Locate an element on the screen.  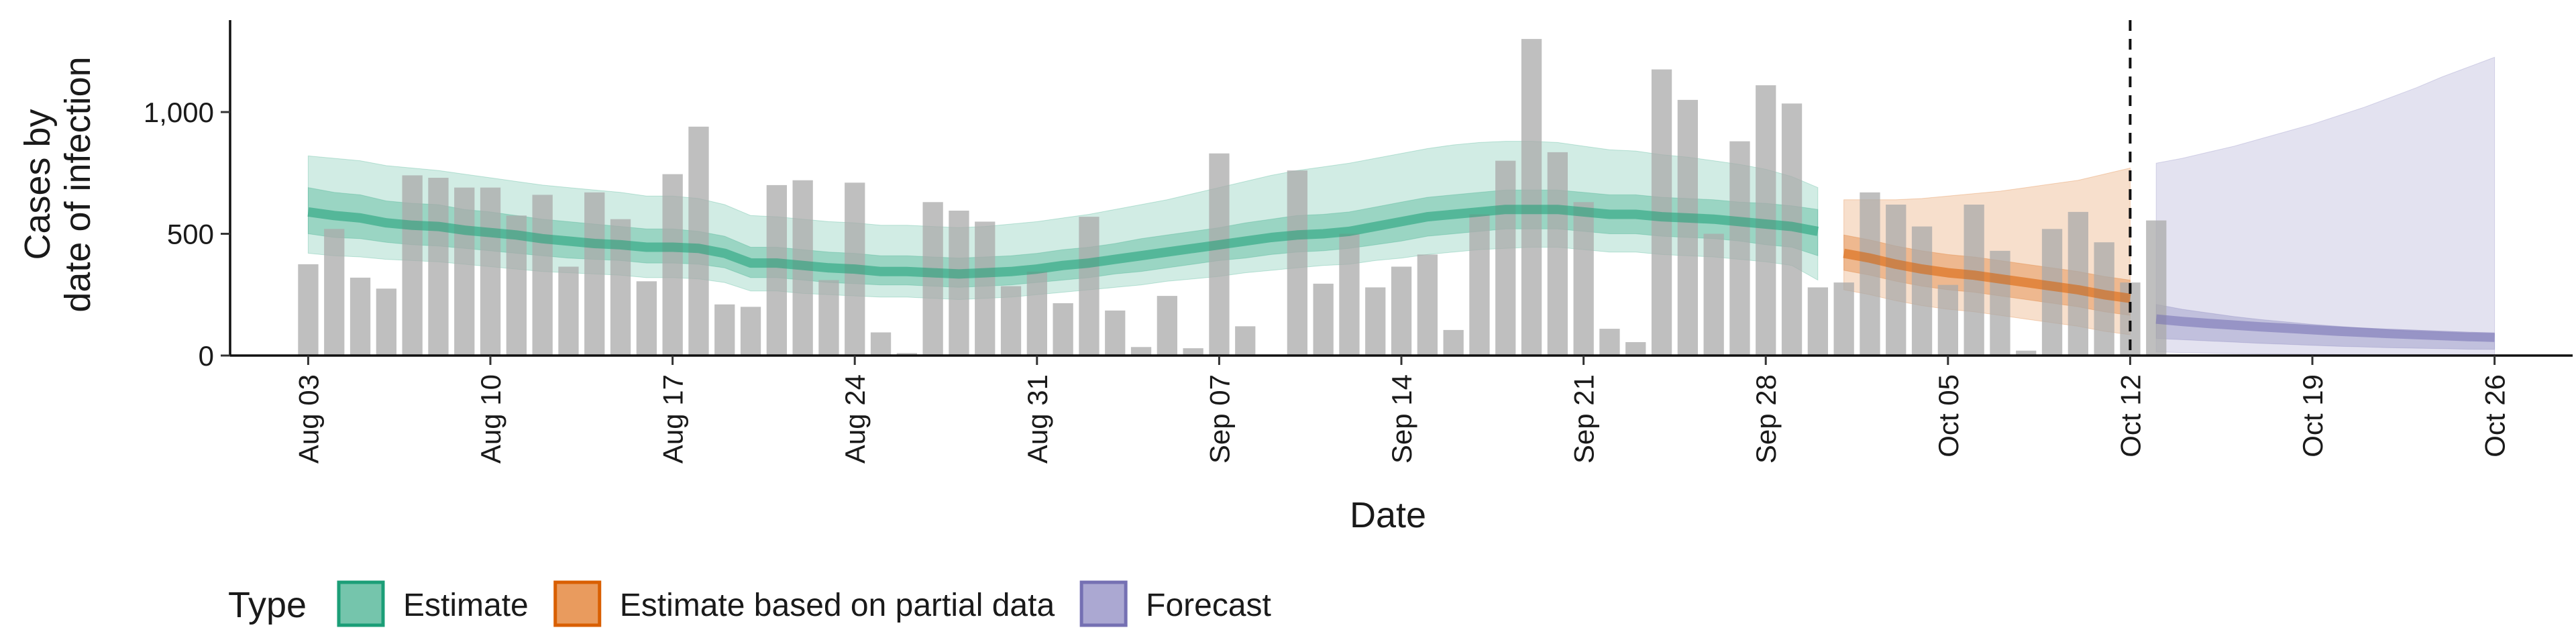
x-tick-label-2020-09-14: Sep 14 is located at coordinates (1401, 419).